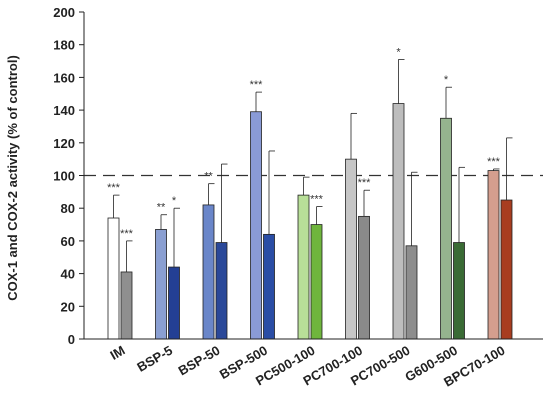 Image resolution: width=550 pixels, height=419 pixels. Describe the element at coordinates (64, 110) in the screenshot. I see `y-tick-label: 140` at that location.